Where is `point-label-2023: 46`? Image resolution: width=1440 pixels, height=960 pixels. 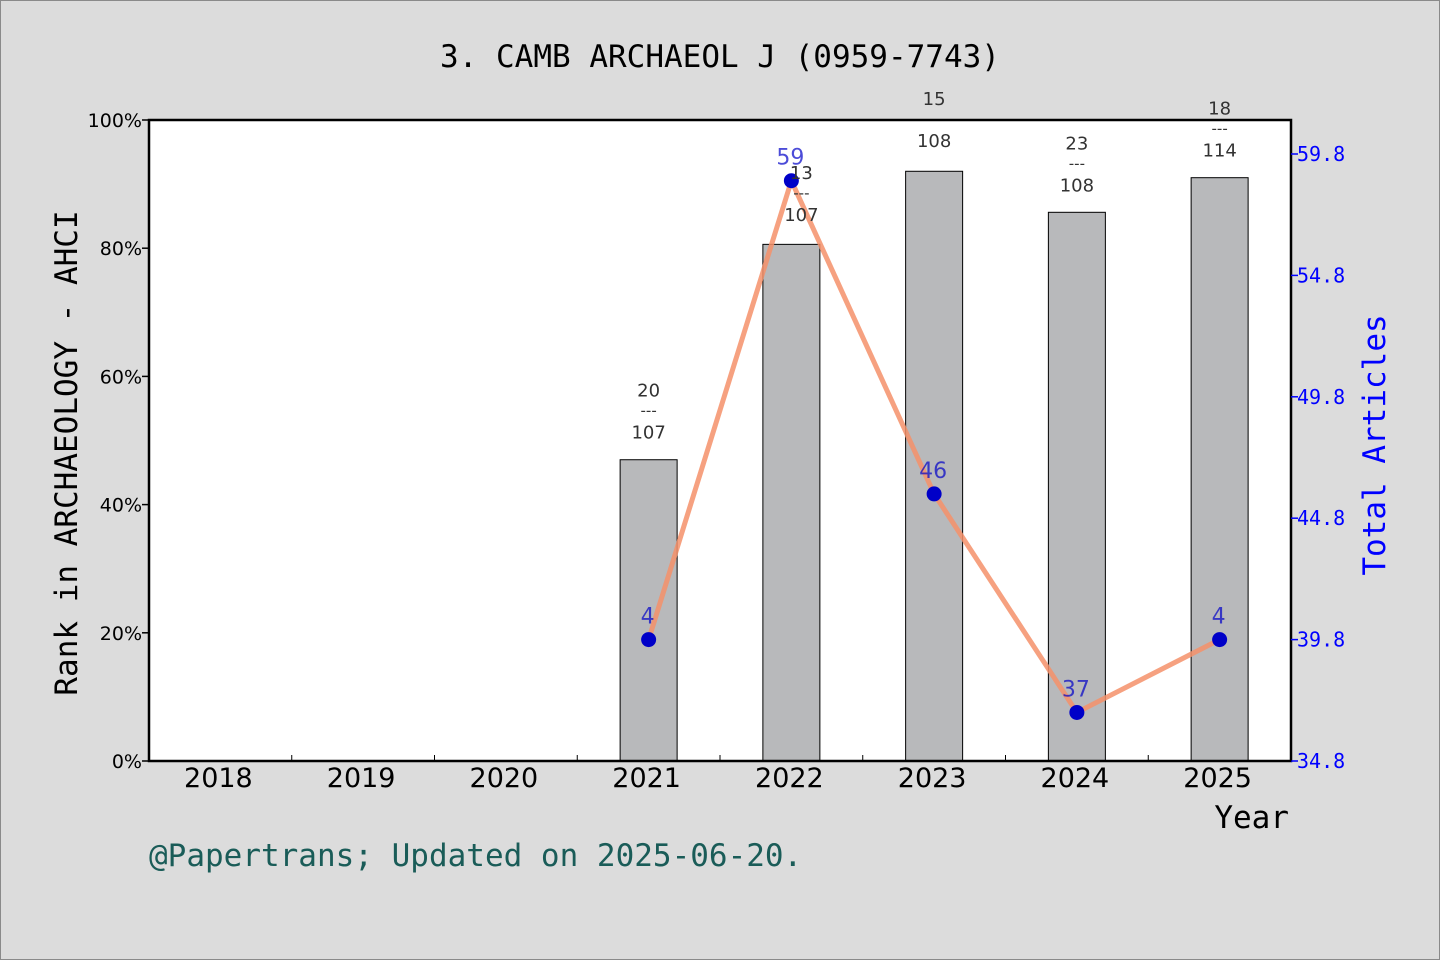 point-label-2023: 46 is located at coordinates (933, 471).